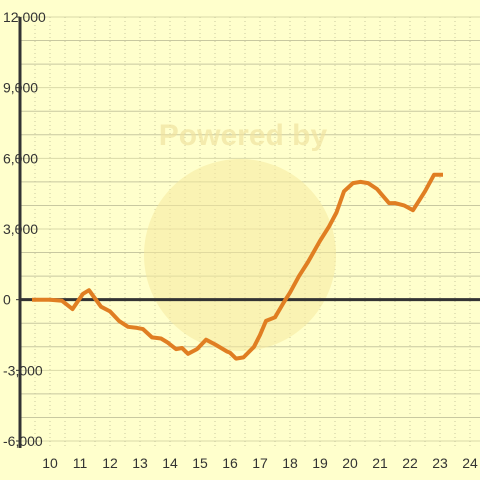 This screenshot has height=480, width=480. I want to click on y-tick-label: 6,000, so click(20, 158).